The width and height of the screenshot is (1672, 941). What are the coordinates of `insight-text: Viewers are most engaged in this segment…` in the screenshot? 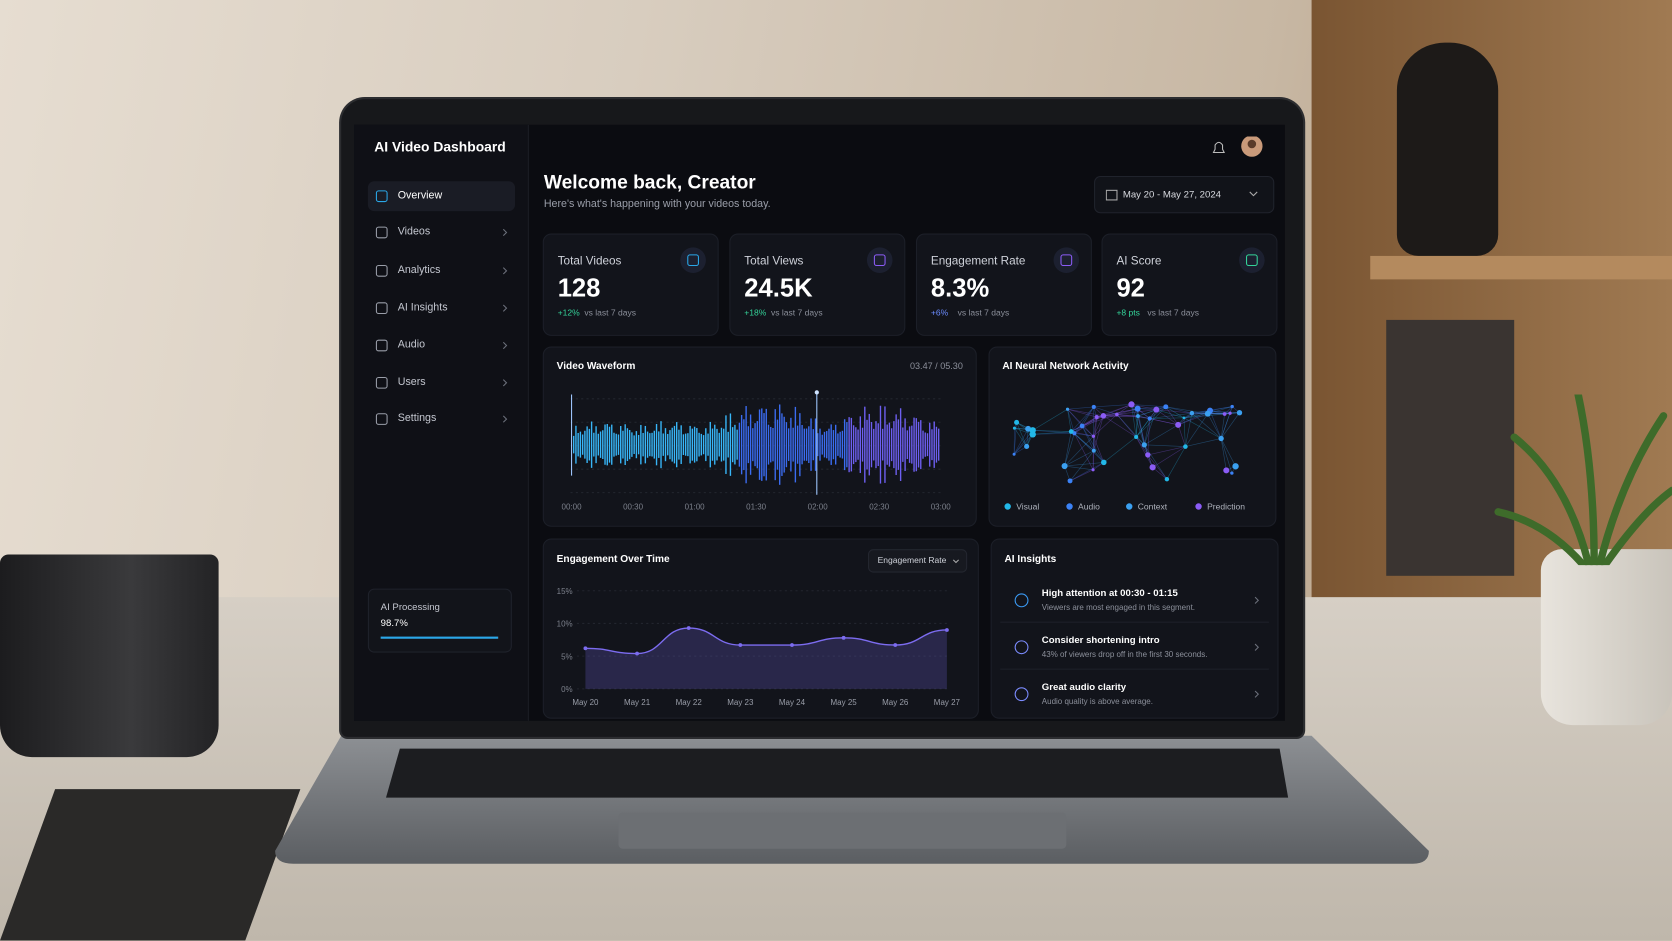 It's located at (1118, 607).